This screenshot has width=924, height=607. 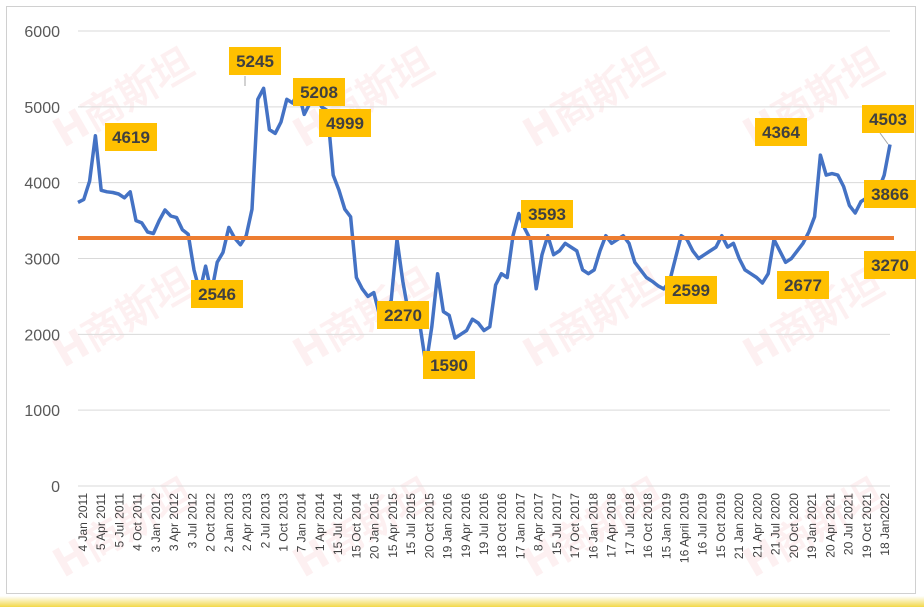 I want to click on data-callout: 4503, so click(x=888, y=125).